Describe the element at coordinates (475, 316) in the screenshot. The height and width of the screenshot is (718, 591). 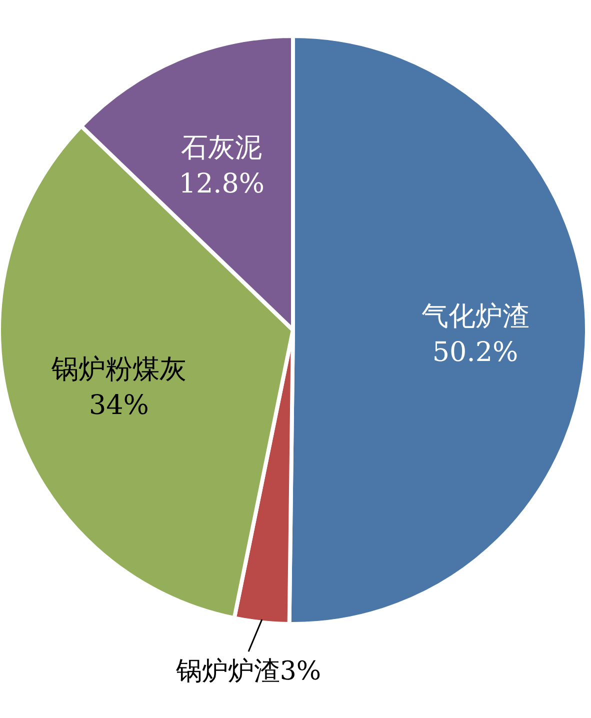
I see `slice-label: 气化炉渣` at that location.